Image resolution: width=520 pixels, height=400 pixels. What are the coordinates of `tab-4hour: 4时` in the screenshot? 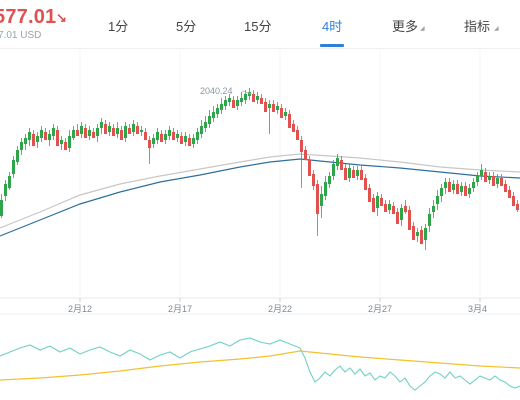 It's located at (332, 26).